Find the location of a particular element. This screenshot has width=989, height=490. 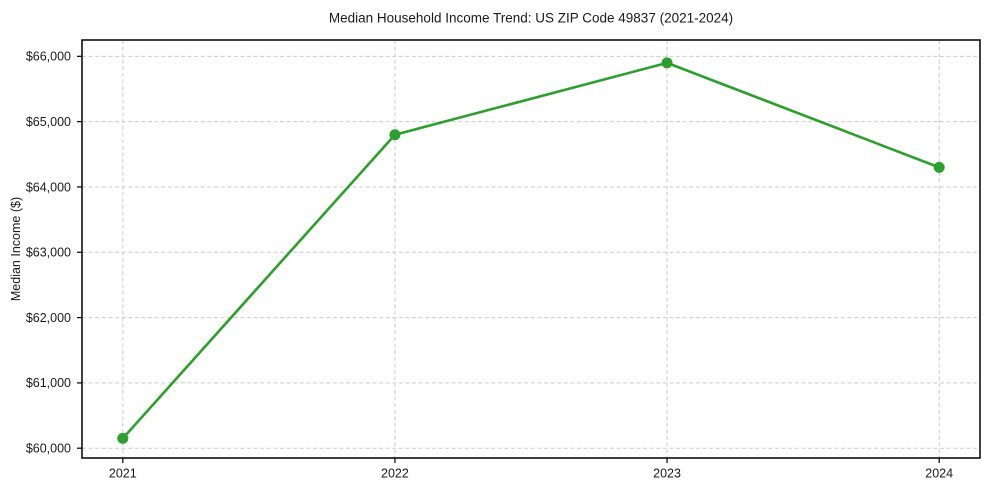

y-tick-label: $65,000 is located at coordinates (48, 122).